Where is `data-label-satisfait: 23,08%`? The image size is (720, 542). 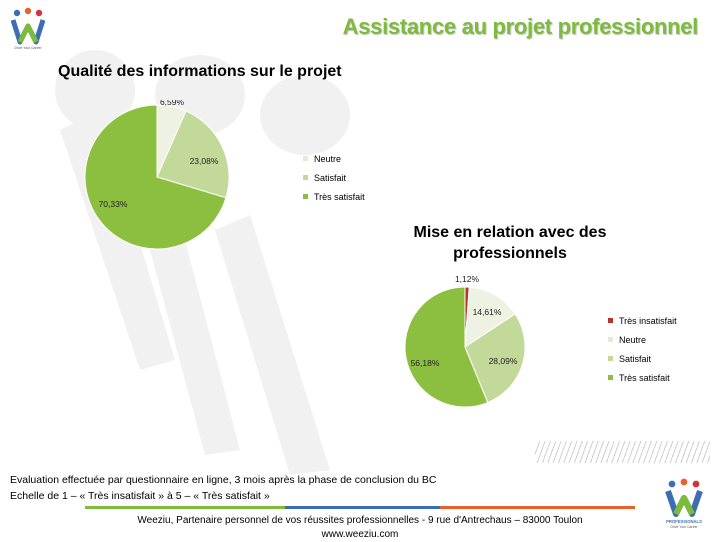 data-label-satisfait: 23,08% is located at coordinates (204, 161).